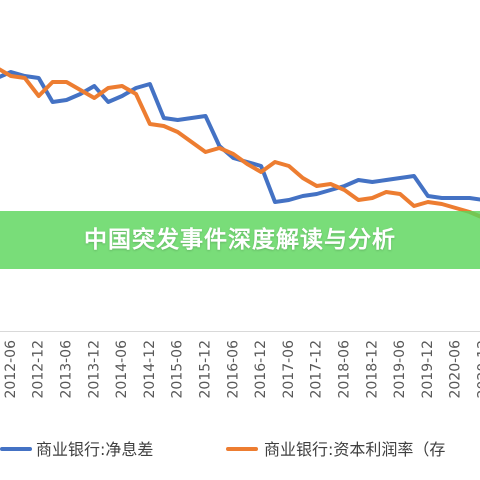 Image resolution: width=480 pixels, height=480 pixels. I want to click on x-tick-label: 2015-06, so click(178, 369).